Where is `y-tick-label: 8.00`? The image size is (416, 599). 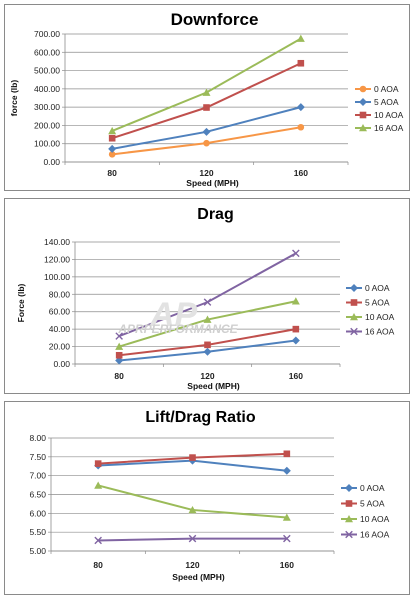
y-tick-label: 8.00 is located at coordinates (37, 438).